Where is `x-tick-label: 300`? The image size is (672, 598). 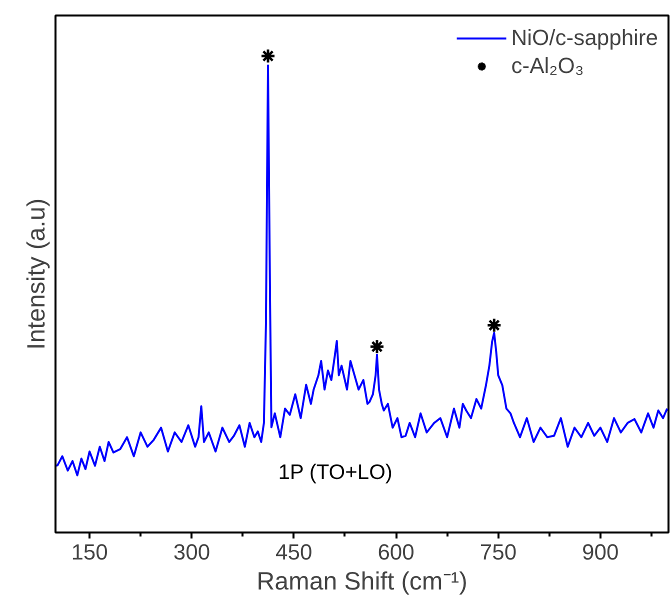
x-tick-label: 300 is located at coordinates (191, 552).